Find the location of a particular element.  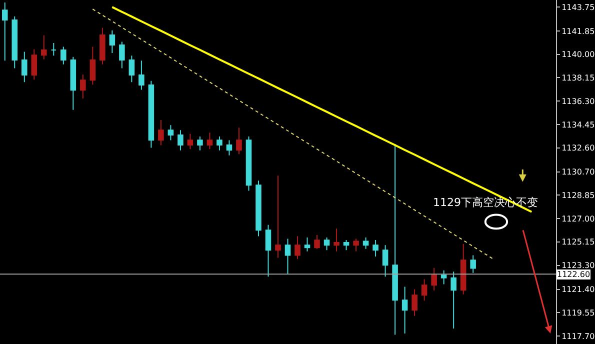

y-tick-label: 1136.30 is located at coordinates (578, 101).